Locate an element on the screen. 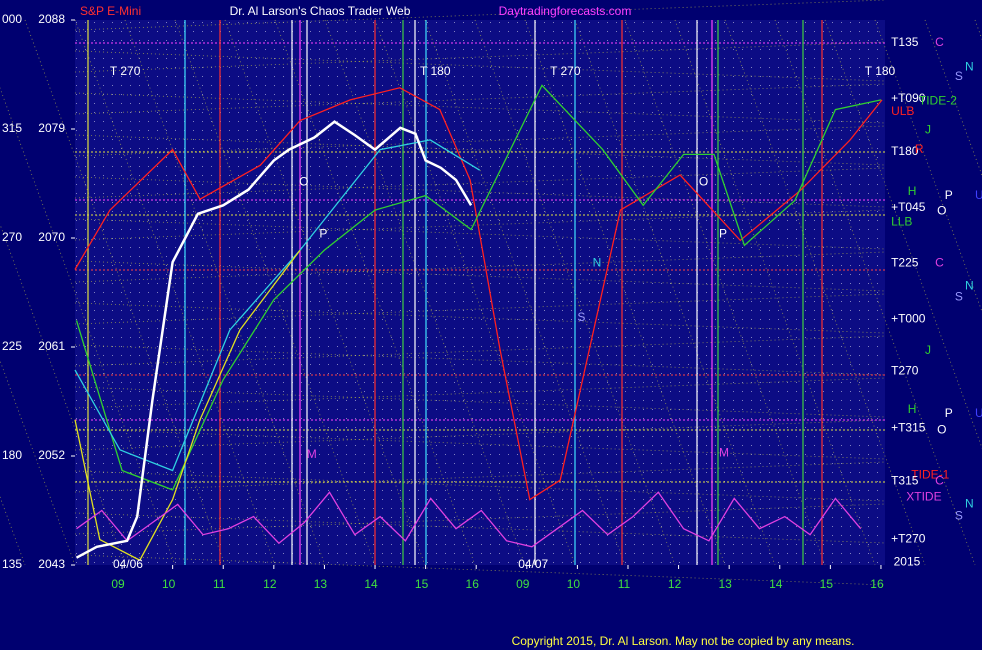 This screenshot has width=982, height=650. annotation: T180 is located at coordinates (905, 151).